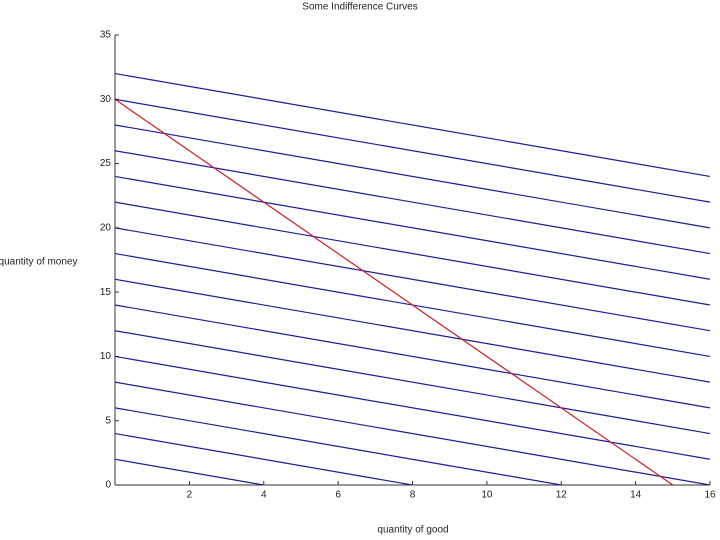 This screenshot has width=720, height=540. Describe the element at coordinates (106, 163) in the screenshot. I see `y-tick-label: 25` at that location.